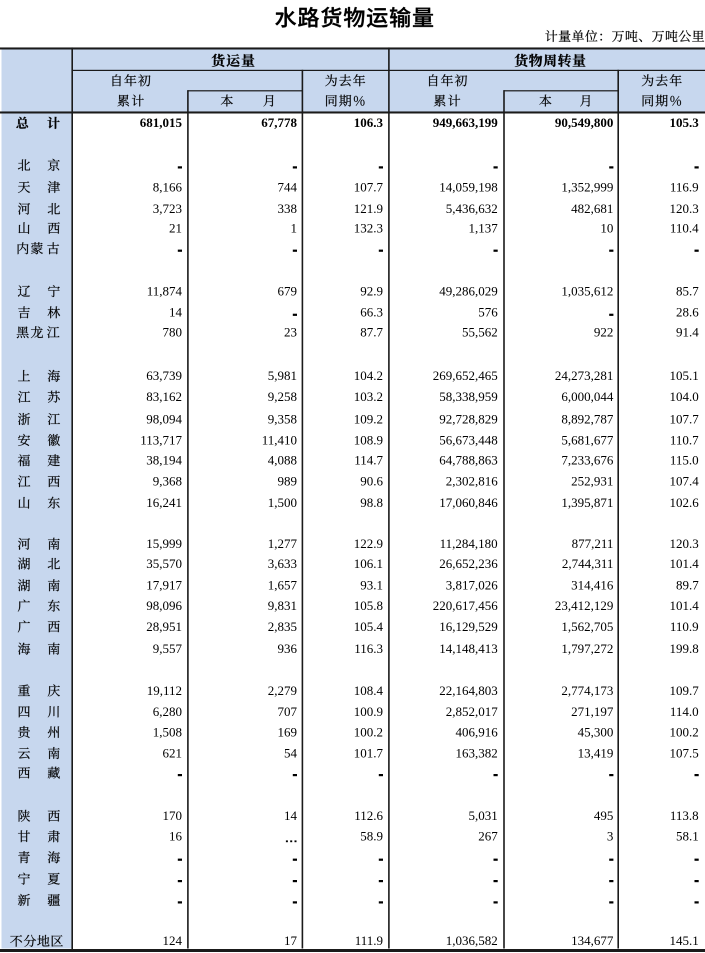 This screenshot has height=953, width=705. Describe the element at coordinates (683, 208) in the screenshot. I see `svg-text: 120.3` at that location.